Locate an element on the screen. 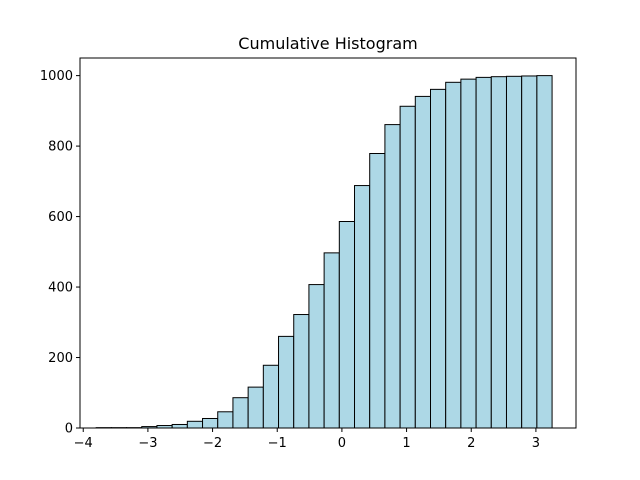 This screenshot has height=480, width=640. x-tick-label: −4 is located at coordinates (83, 443).